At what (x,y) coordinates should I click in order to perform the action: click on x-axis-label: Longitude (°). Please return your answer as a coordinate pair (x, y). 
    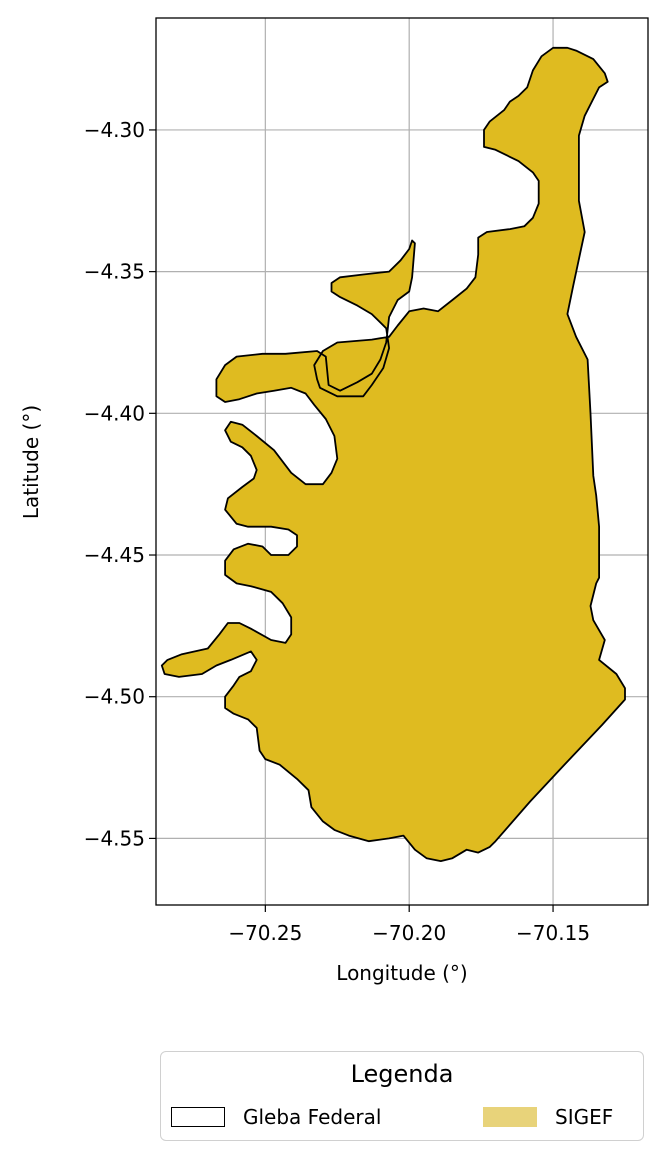
    Looking at the image, I should click on (401, 973).